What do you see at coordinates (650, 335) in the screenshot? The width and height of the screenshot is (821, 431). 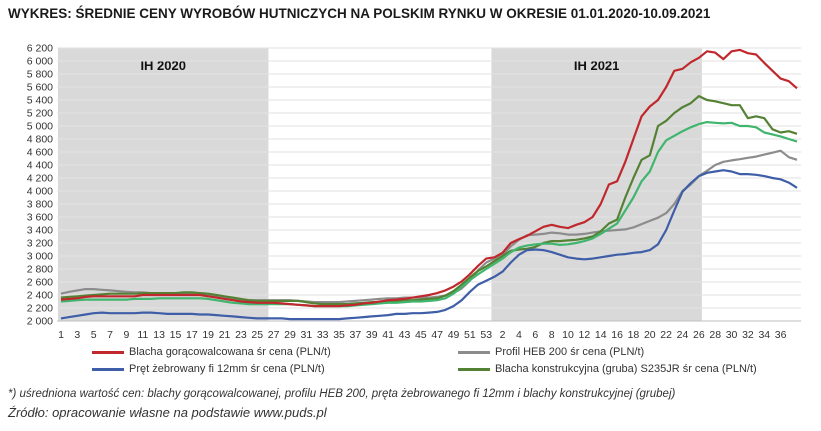 I see `x-tick-label: 20` at bounding box center [650, 335].